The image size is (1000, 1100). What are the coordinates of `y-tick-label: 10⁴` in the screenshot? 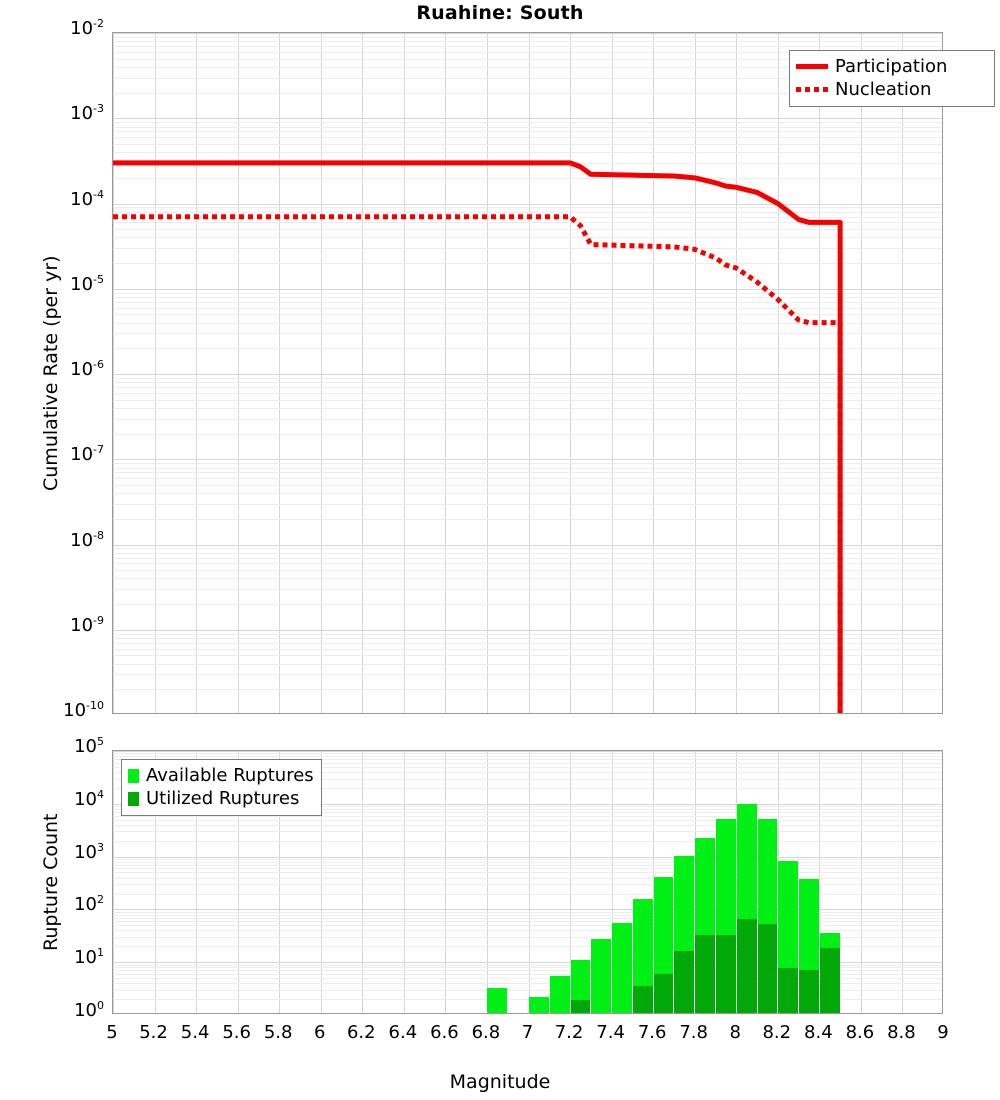 It's located at (89, 798).